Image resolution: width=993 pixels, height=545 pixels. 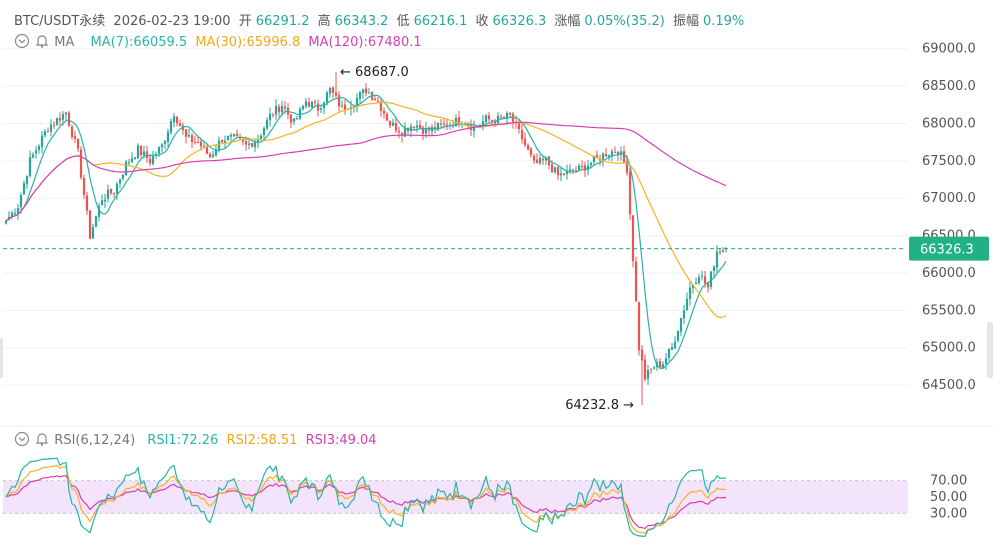 What do you see at coordinates (599, 405) in the screenshot?
I see `low-annotation: 64232.8 →` at bounding box center [599, 405].